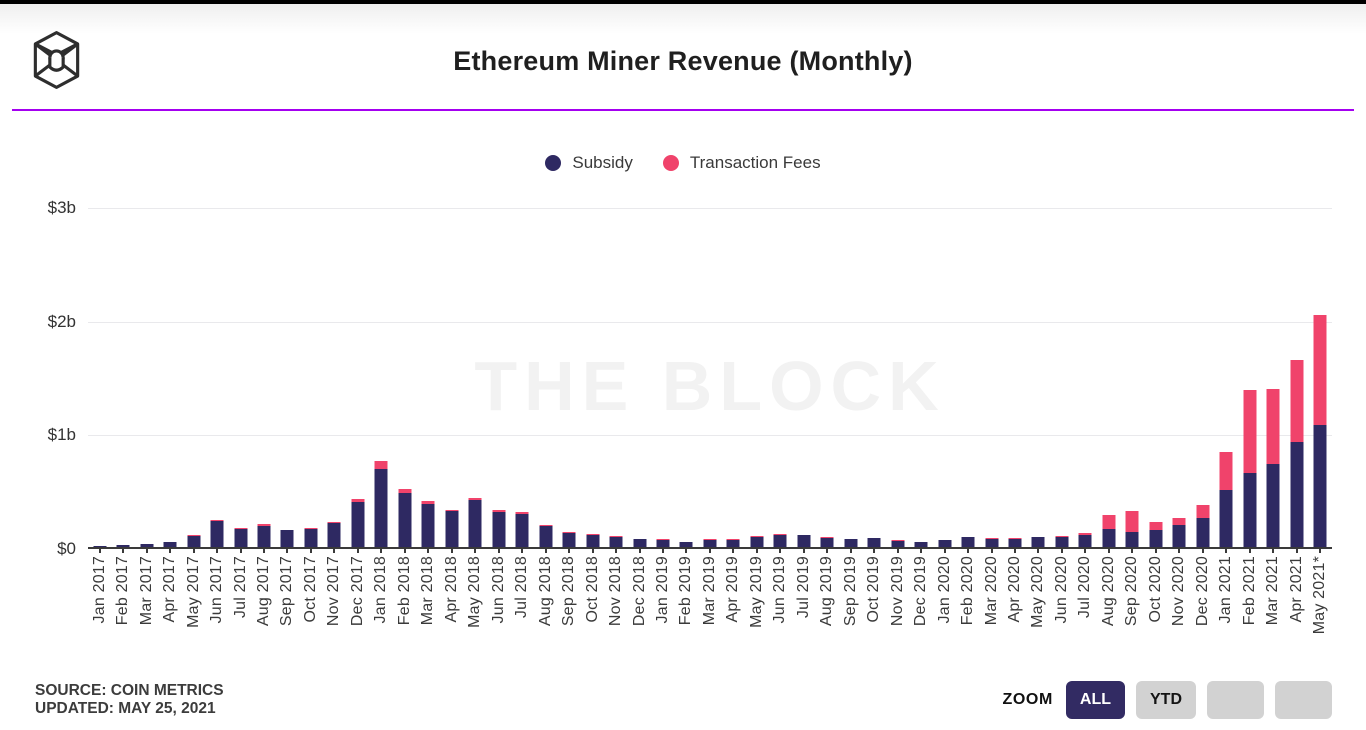  Describe the element at coordinates (264, 591) in the screenshot. I see `x-label: Aug 2017` at that location.